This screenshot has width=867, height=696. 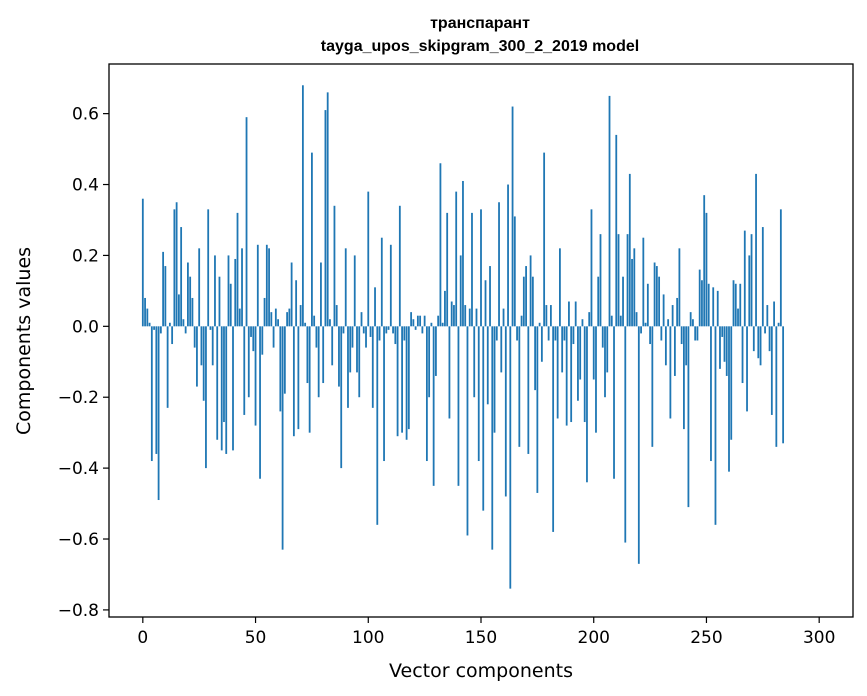 I want to click on y-tick-label: −0.6, so click(x=78, y=540).